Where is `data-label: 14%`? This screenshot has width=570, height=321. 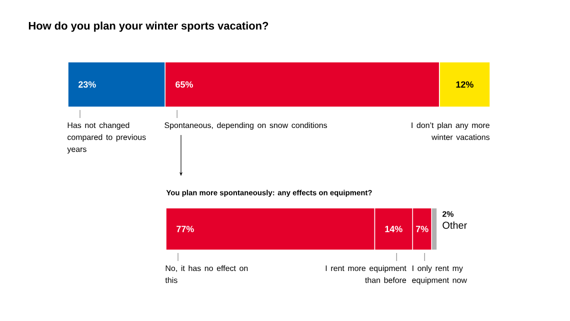
data-label: 14% is located at coordinates (393, 229).